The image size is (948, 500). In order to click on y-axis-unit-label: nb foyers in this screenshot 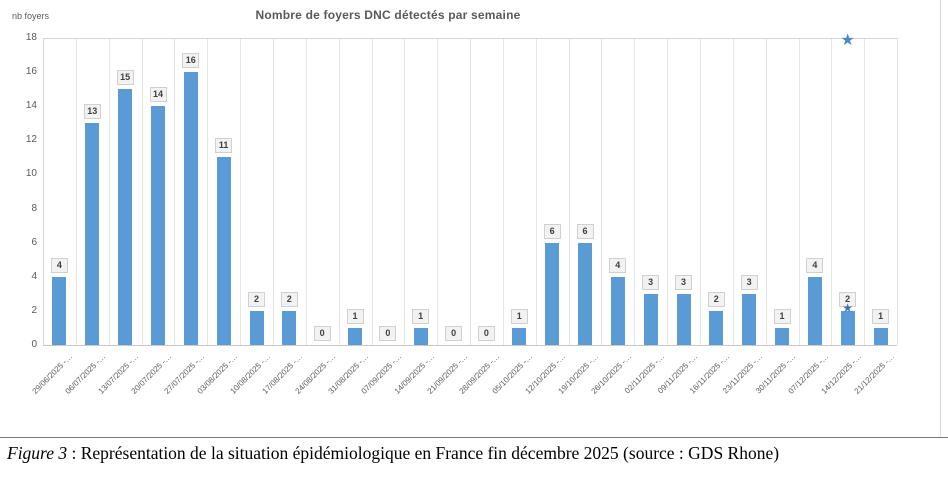, I will do `click(31, 16)`.